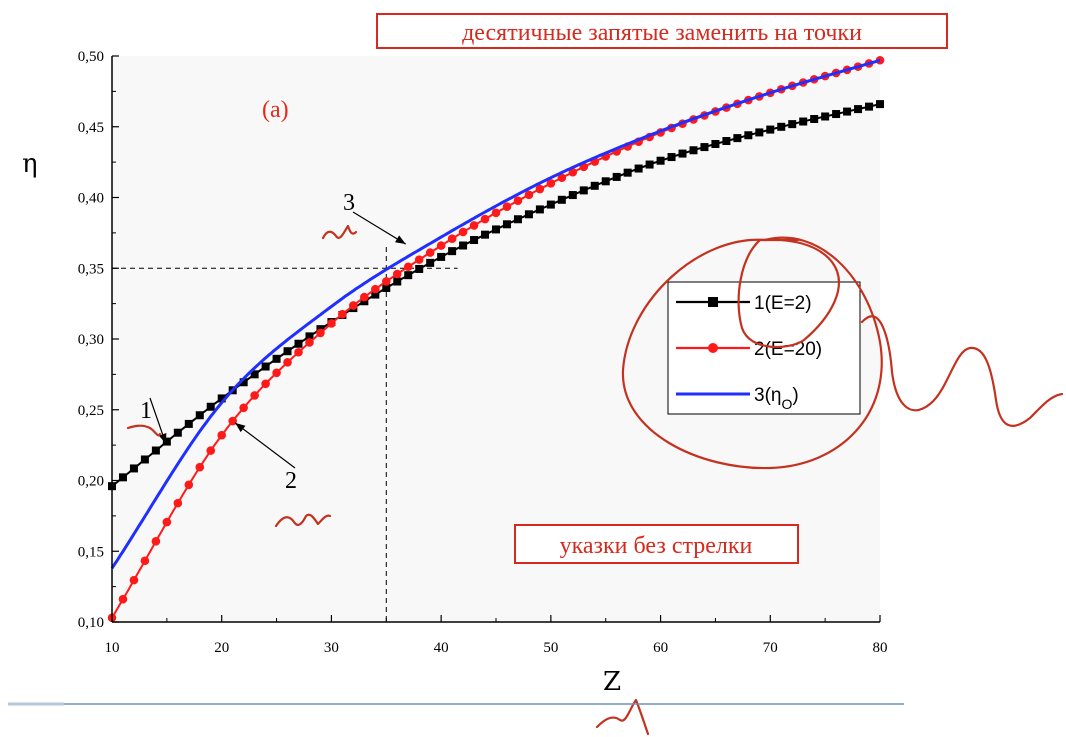 The width and height of the screenshot is (1066, 737). I want to click on legend-label-suffix: ), so click(795, 395).